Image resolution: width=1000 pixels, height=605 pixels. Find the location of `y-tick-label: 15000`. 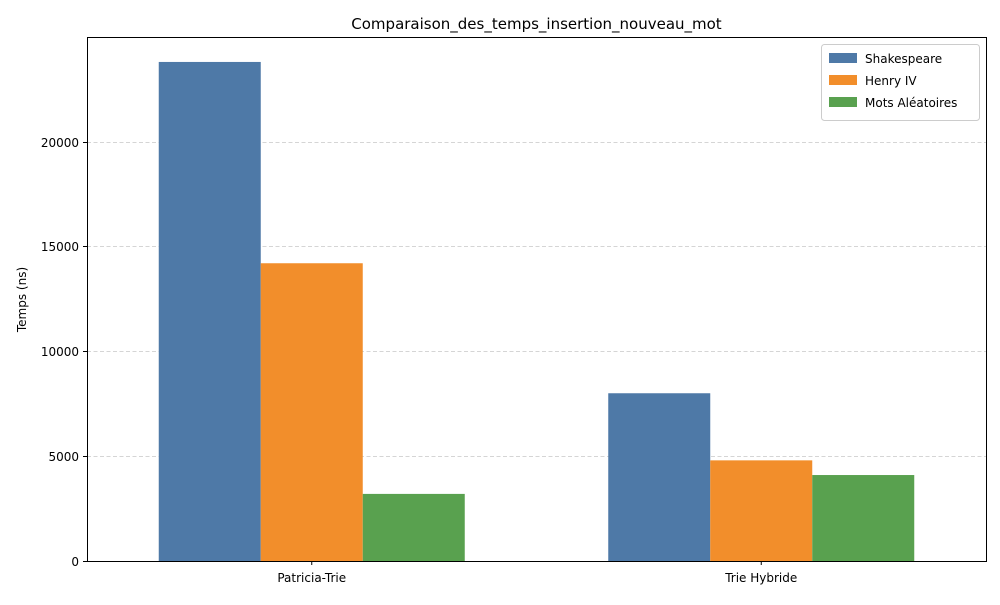

y-tick-label: 15000 is located at coordinates (60, 247).